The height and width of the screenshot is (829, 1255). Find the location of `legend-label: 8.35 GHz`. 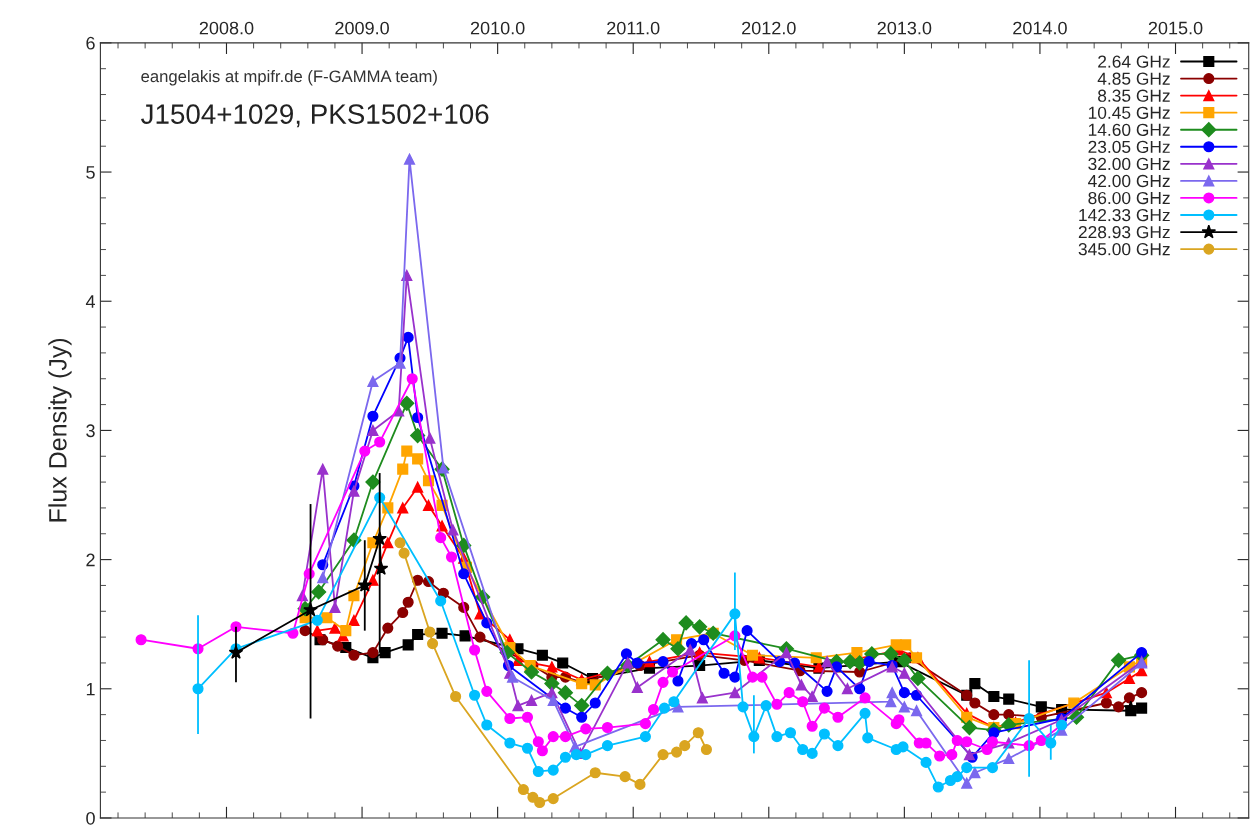

legend-label: 8.35 GHz is located at coordinates (1134, 95).